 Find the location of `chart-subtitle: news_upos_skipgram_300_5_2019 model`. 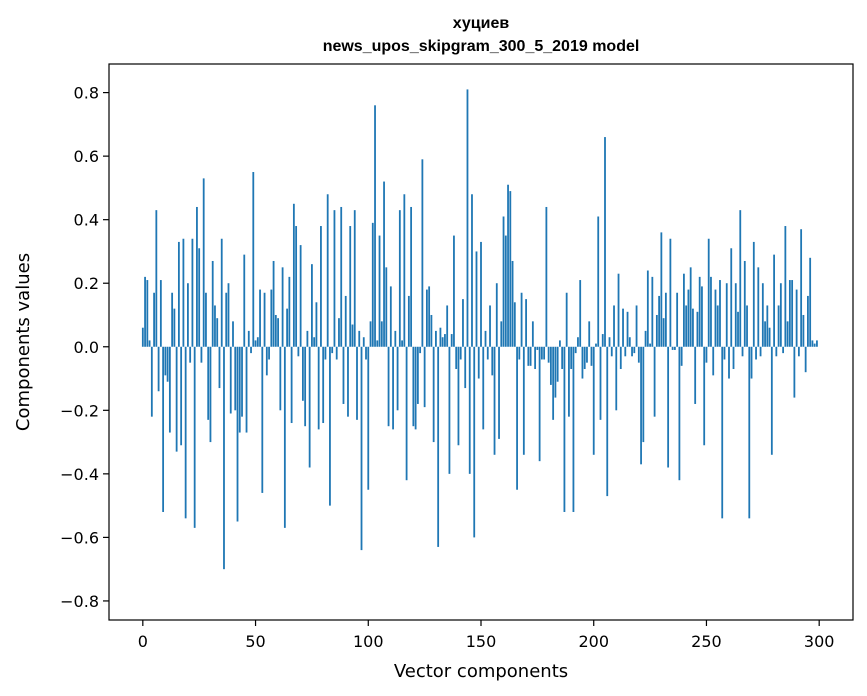

chart-subtitle: news_upos_skipgram_300_5_2019 model is located at coordinates (481, 46).